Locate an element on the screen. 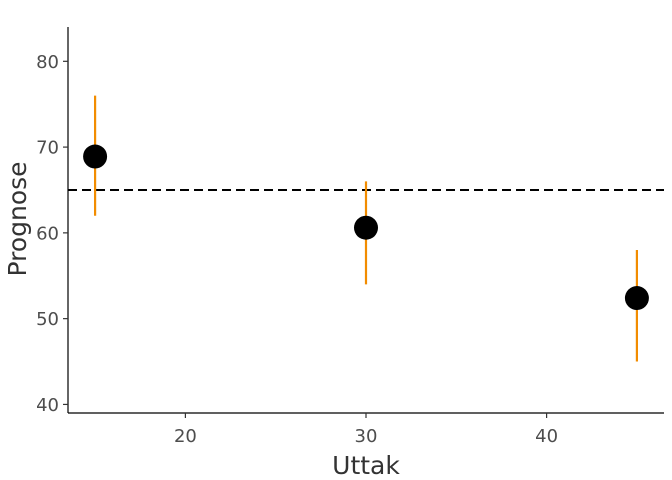 Image resolution: width=672 pixels, height=480 pixels. y-ticks: 40 50 60 70 80 is located at coordinates (52, 234).